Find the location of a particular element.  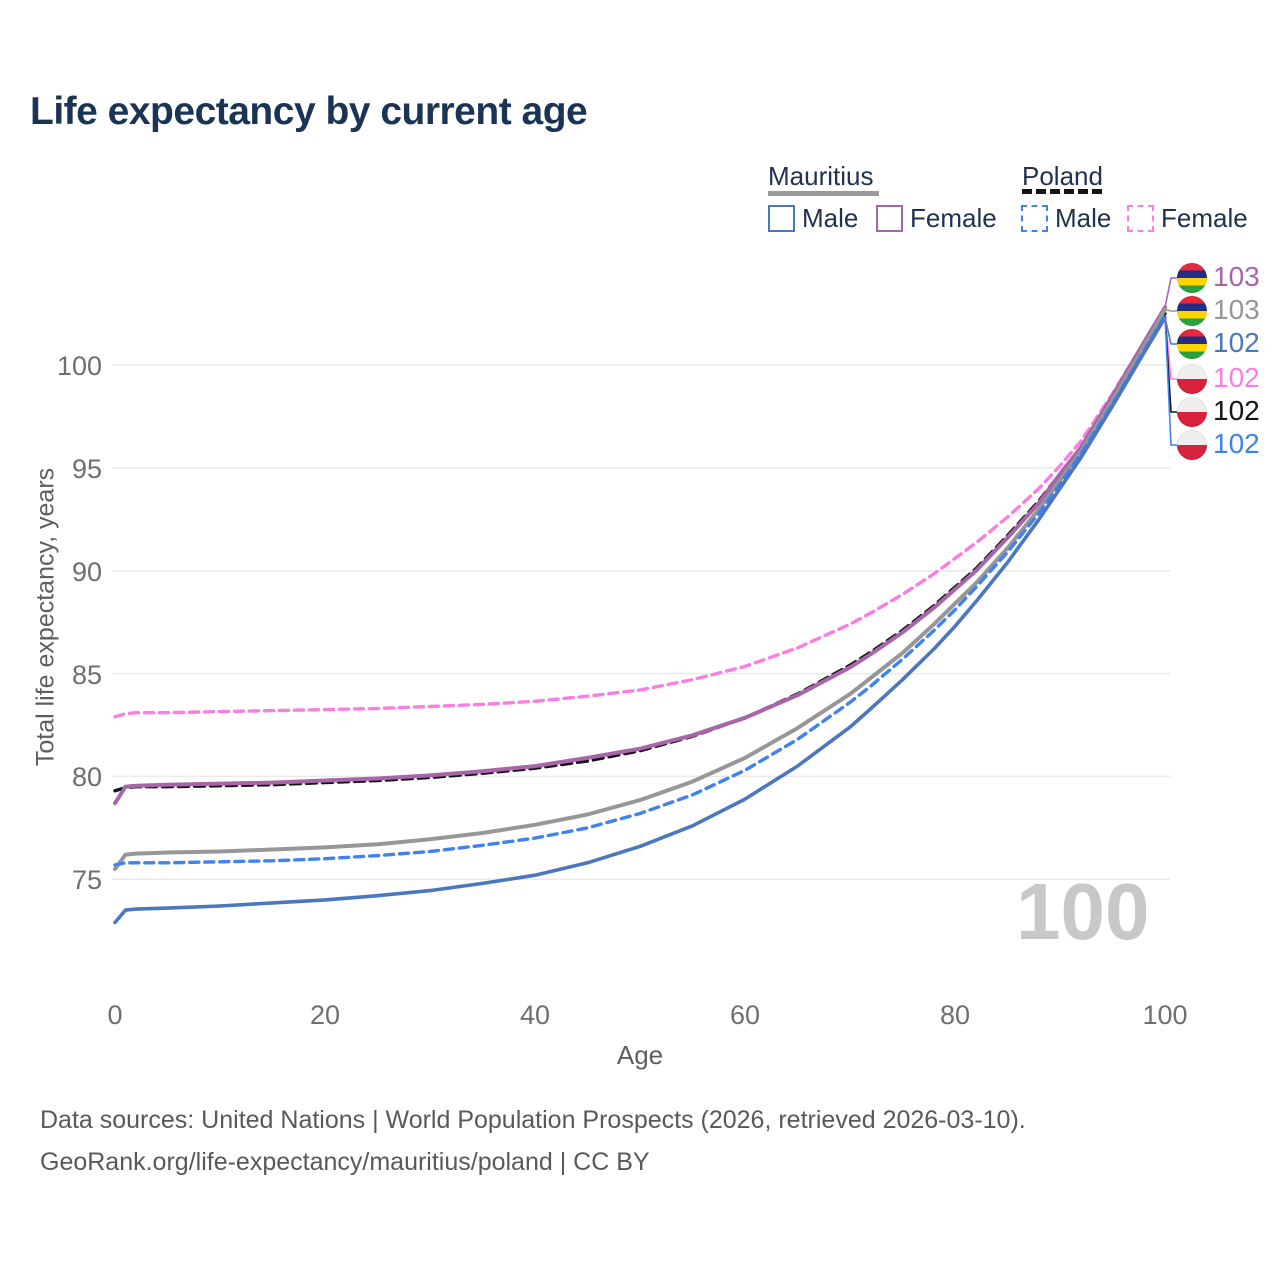

x-tick-100: 100 is located at coordinates (1165, 1015).